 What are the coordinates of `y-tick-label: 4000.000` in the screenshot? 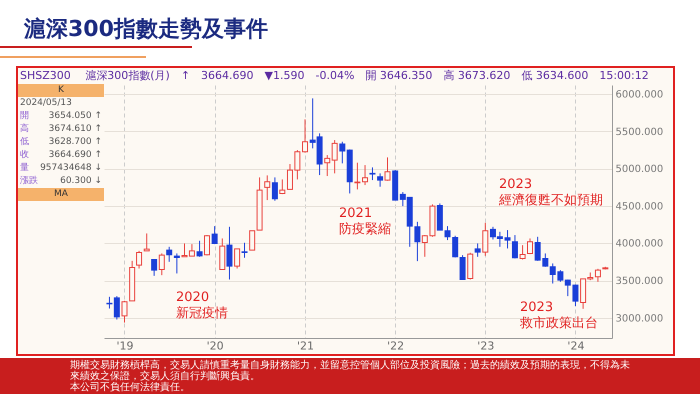 It's located at (640, 244).